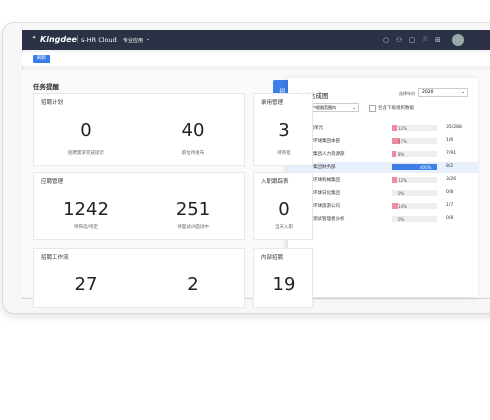 The height and width of the screenshot is (420, 490). What do you see at coordinates (284, 227) in the screenshot?
I see `metric-label: 当天入职` at bounding box center [284, 227].